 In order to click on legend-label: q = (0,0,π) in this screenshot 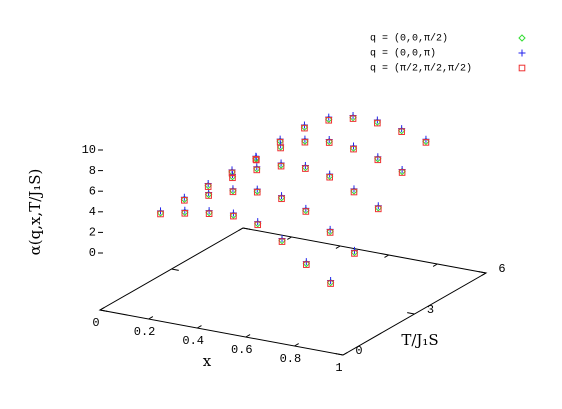, I will do `click(403, 54)`.